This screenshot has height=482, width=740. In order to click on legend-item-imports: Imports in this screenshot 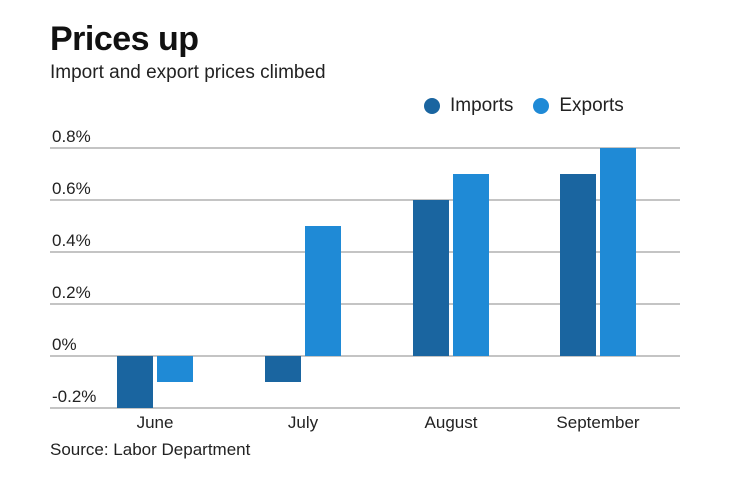, I will do `click(468, 106)`.